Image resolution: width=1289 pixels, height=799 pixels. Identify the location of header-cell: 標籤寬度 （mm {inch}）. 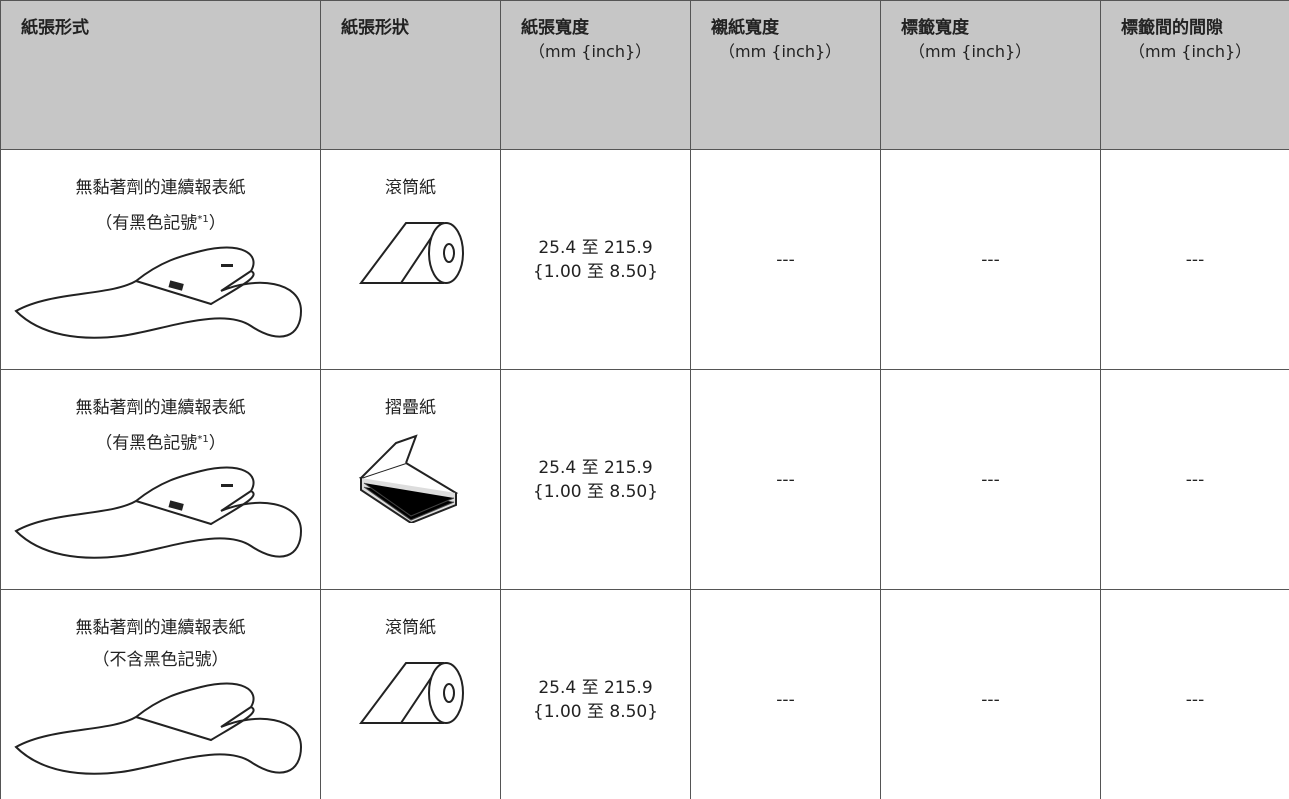
(990, 75).